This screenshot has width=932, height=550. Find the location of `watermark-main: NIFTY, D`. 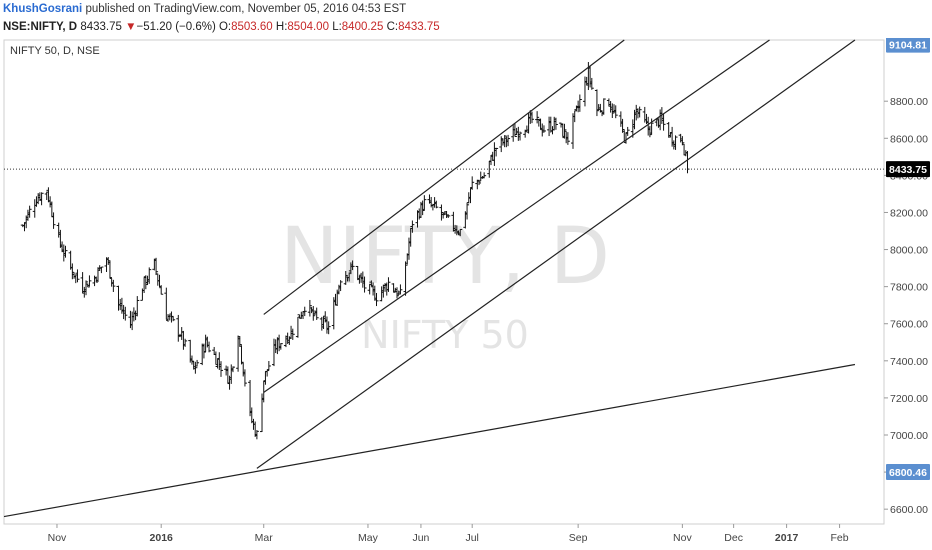

watermark-main: NIFTY, D is located at coordinates (445, 257).